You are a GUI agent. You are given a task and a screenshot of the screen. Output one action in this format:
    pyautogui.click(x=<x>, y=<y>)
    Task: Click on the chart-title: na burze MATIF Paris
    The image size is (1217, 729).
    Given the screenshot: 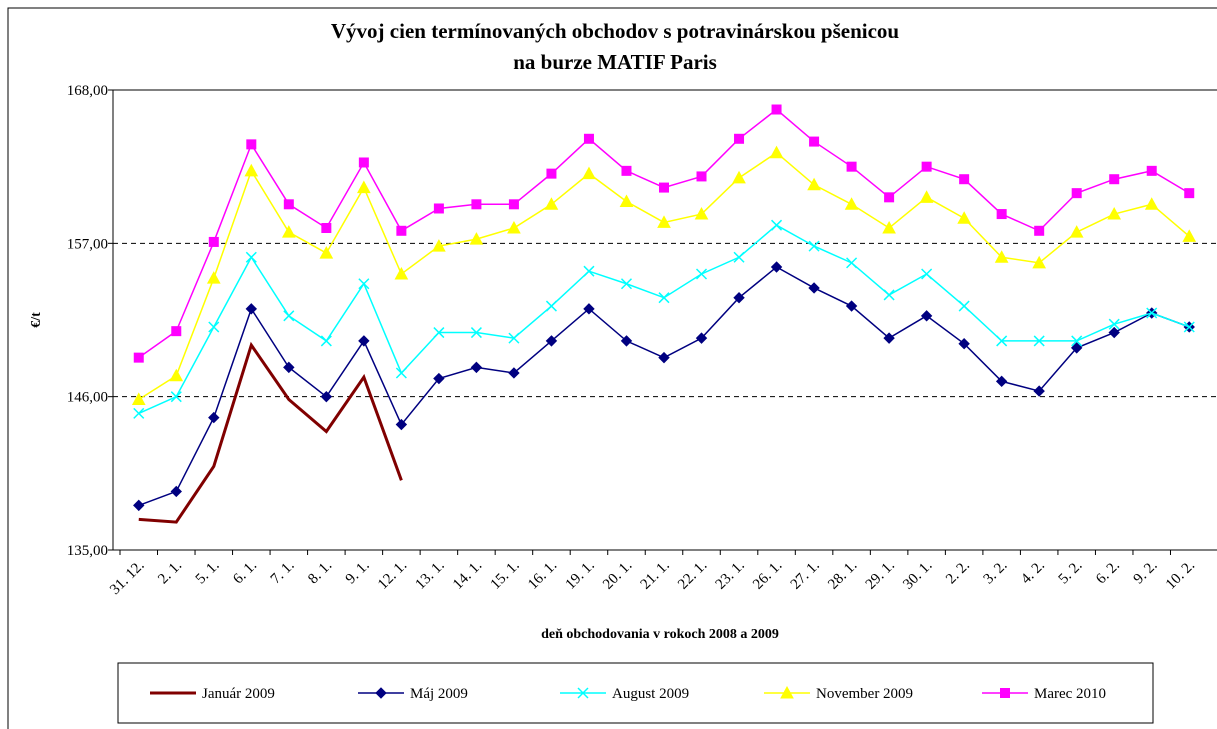 What is the action you would take?
    pyautogui.click(x=615, y=62)
    